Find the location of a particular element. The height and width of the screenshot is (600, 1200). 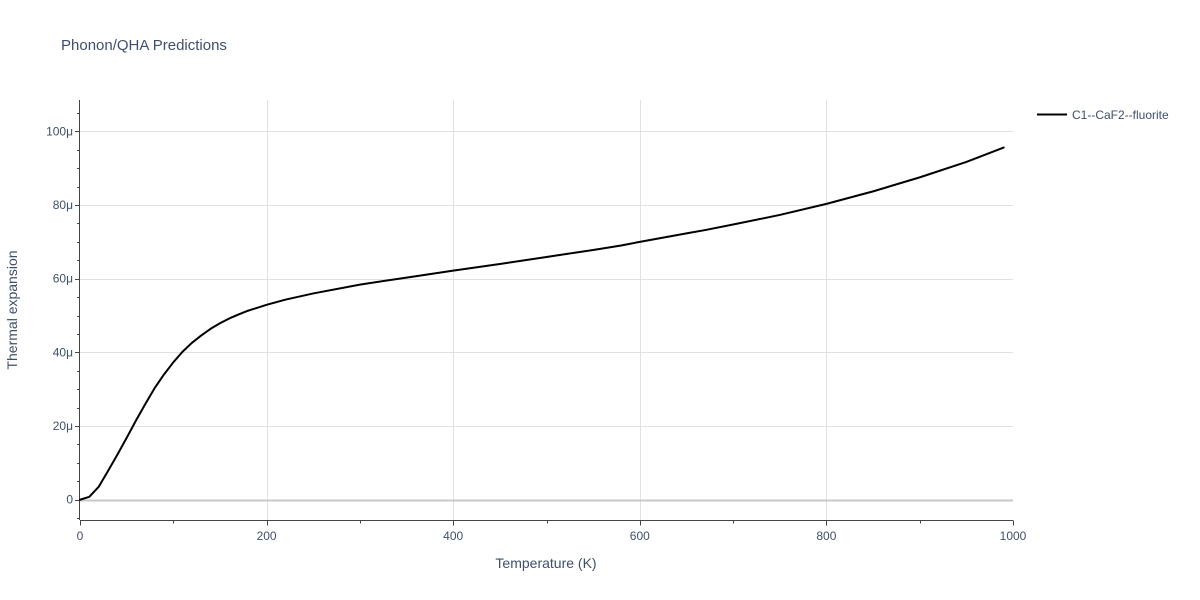

y-tick-label: 0 is located at coordinates (69, 500).